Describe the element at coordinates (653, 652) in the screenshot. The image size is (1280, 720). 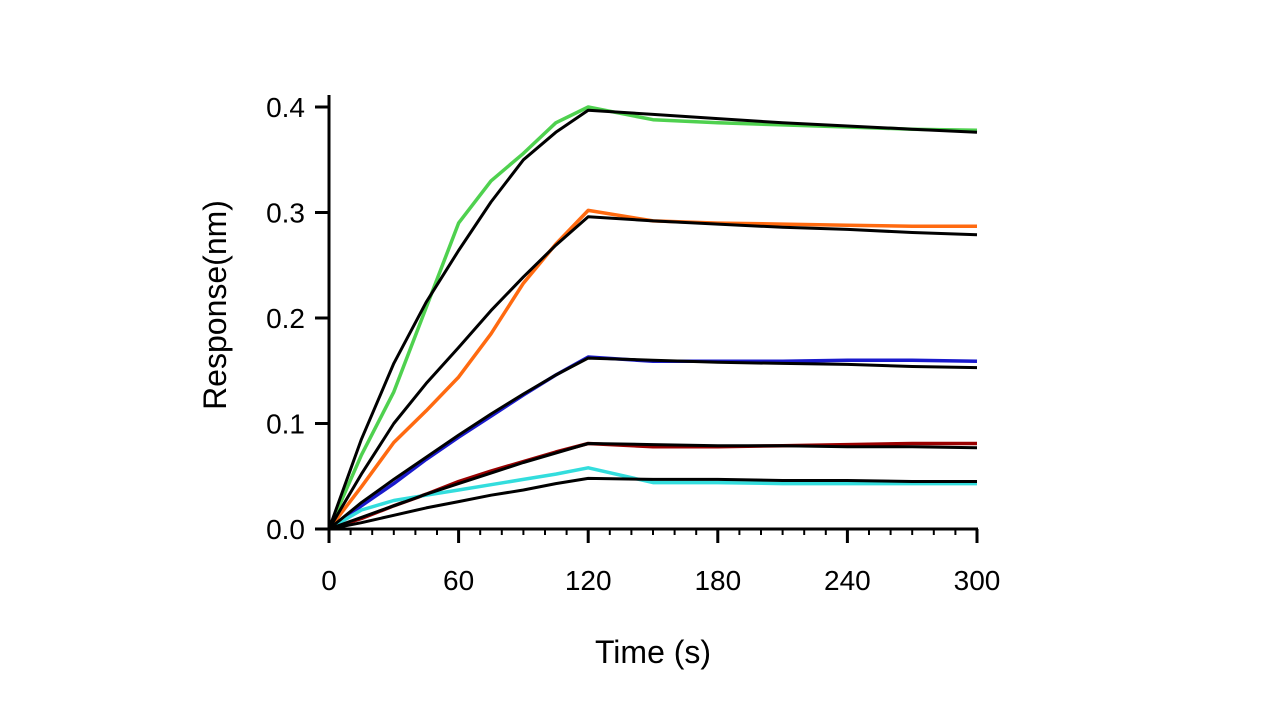
I see `x-axis-label: Time (s)` at that location.